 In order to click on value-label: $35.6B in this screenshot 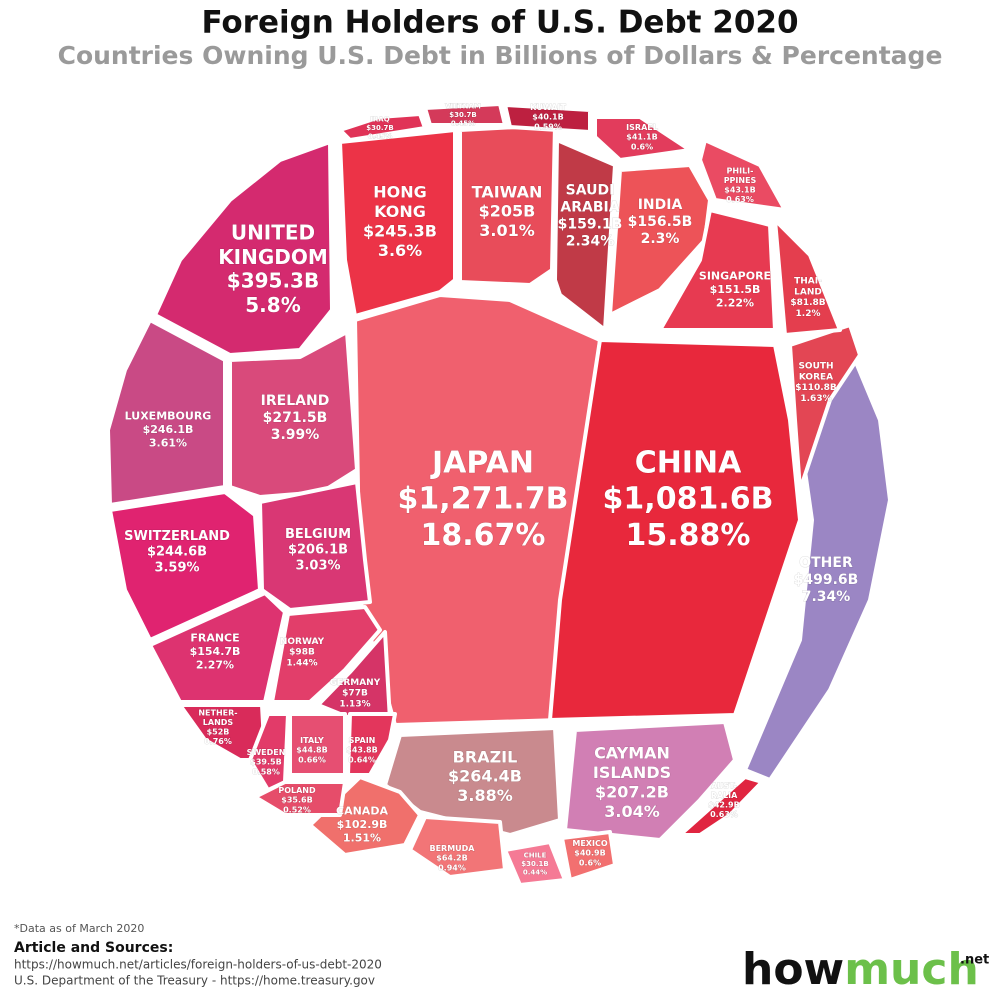, I will do `click(296, 800)`.